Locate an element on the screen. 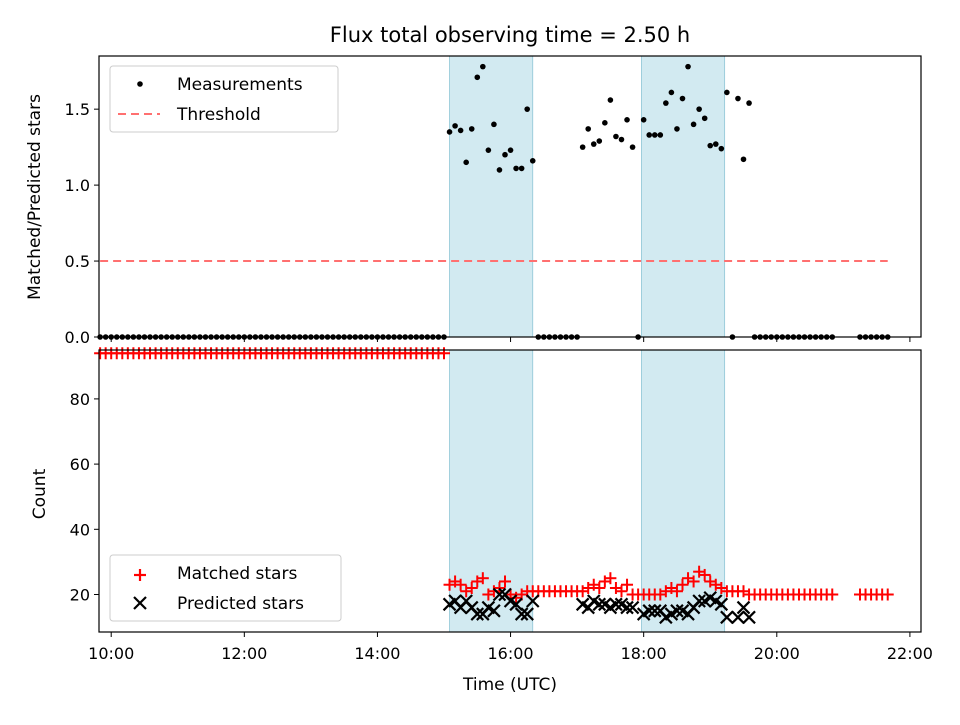 This screenshot has height=725, width=960. bottom-y-tick-label: 40 is located at coordinates (80, 529).